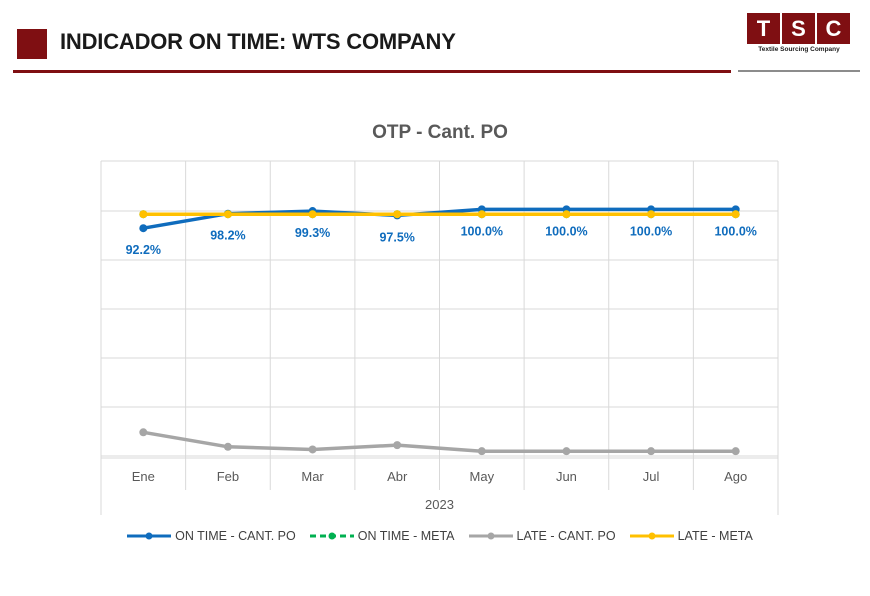 Image resolution: width=870 pixels, height=596 pixels. I want to click on data-label-on-time-cant-po-1: 98.2%, so click(227, 236).